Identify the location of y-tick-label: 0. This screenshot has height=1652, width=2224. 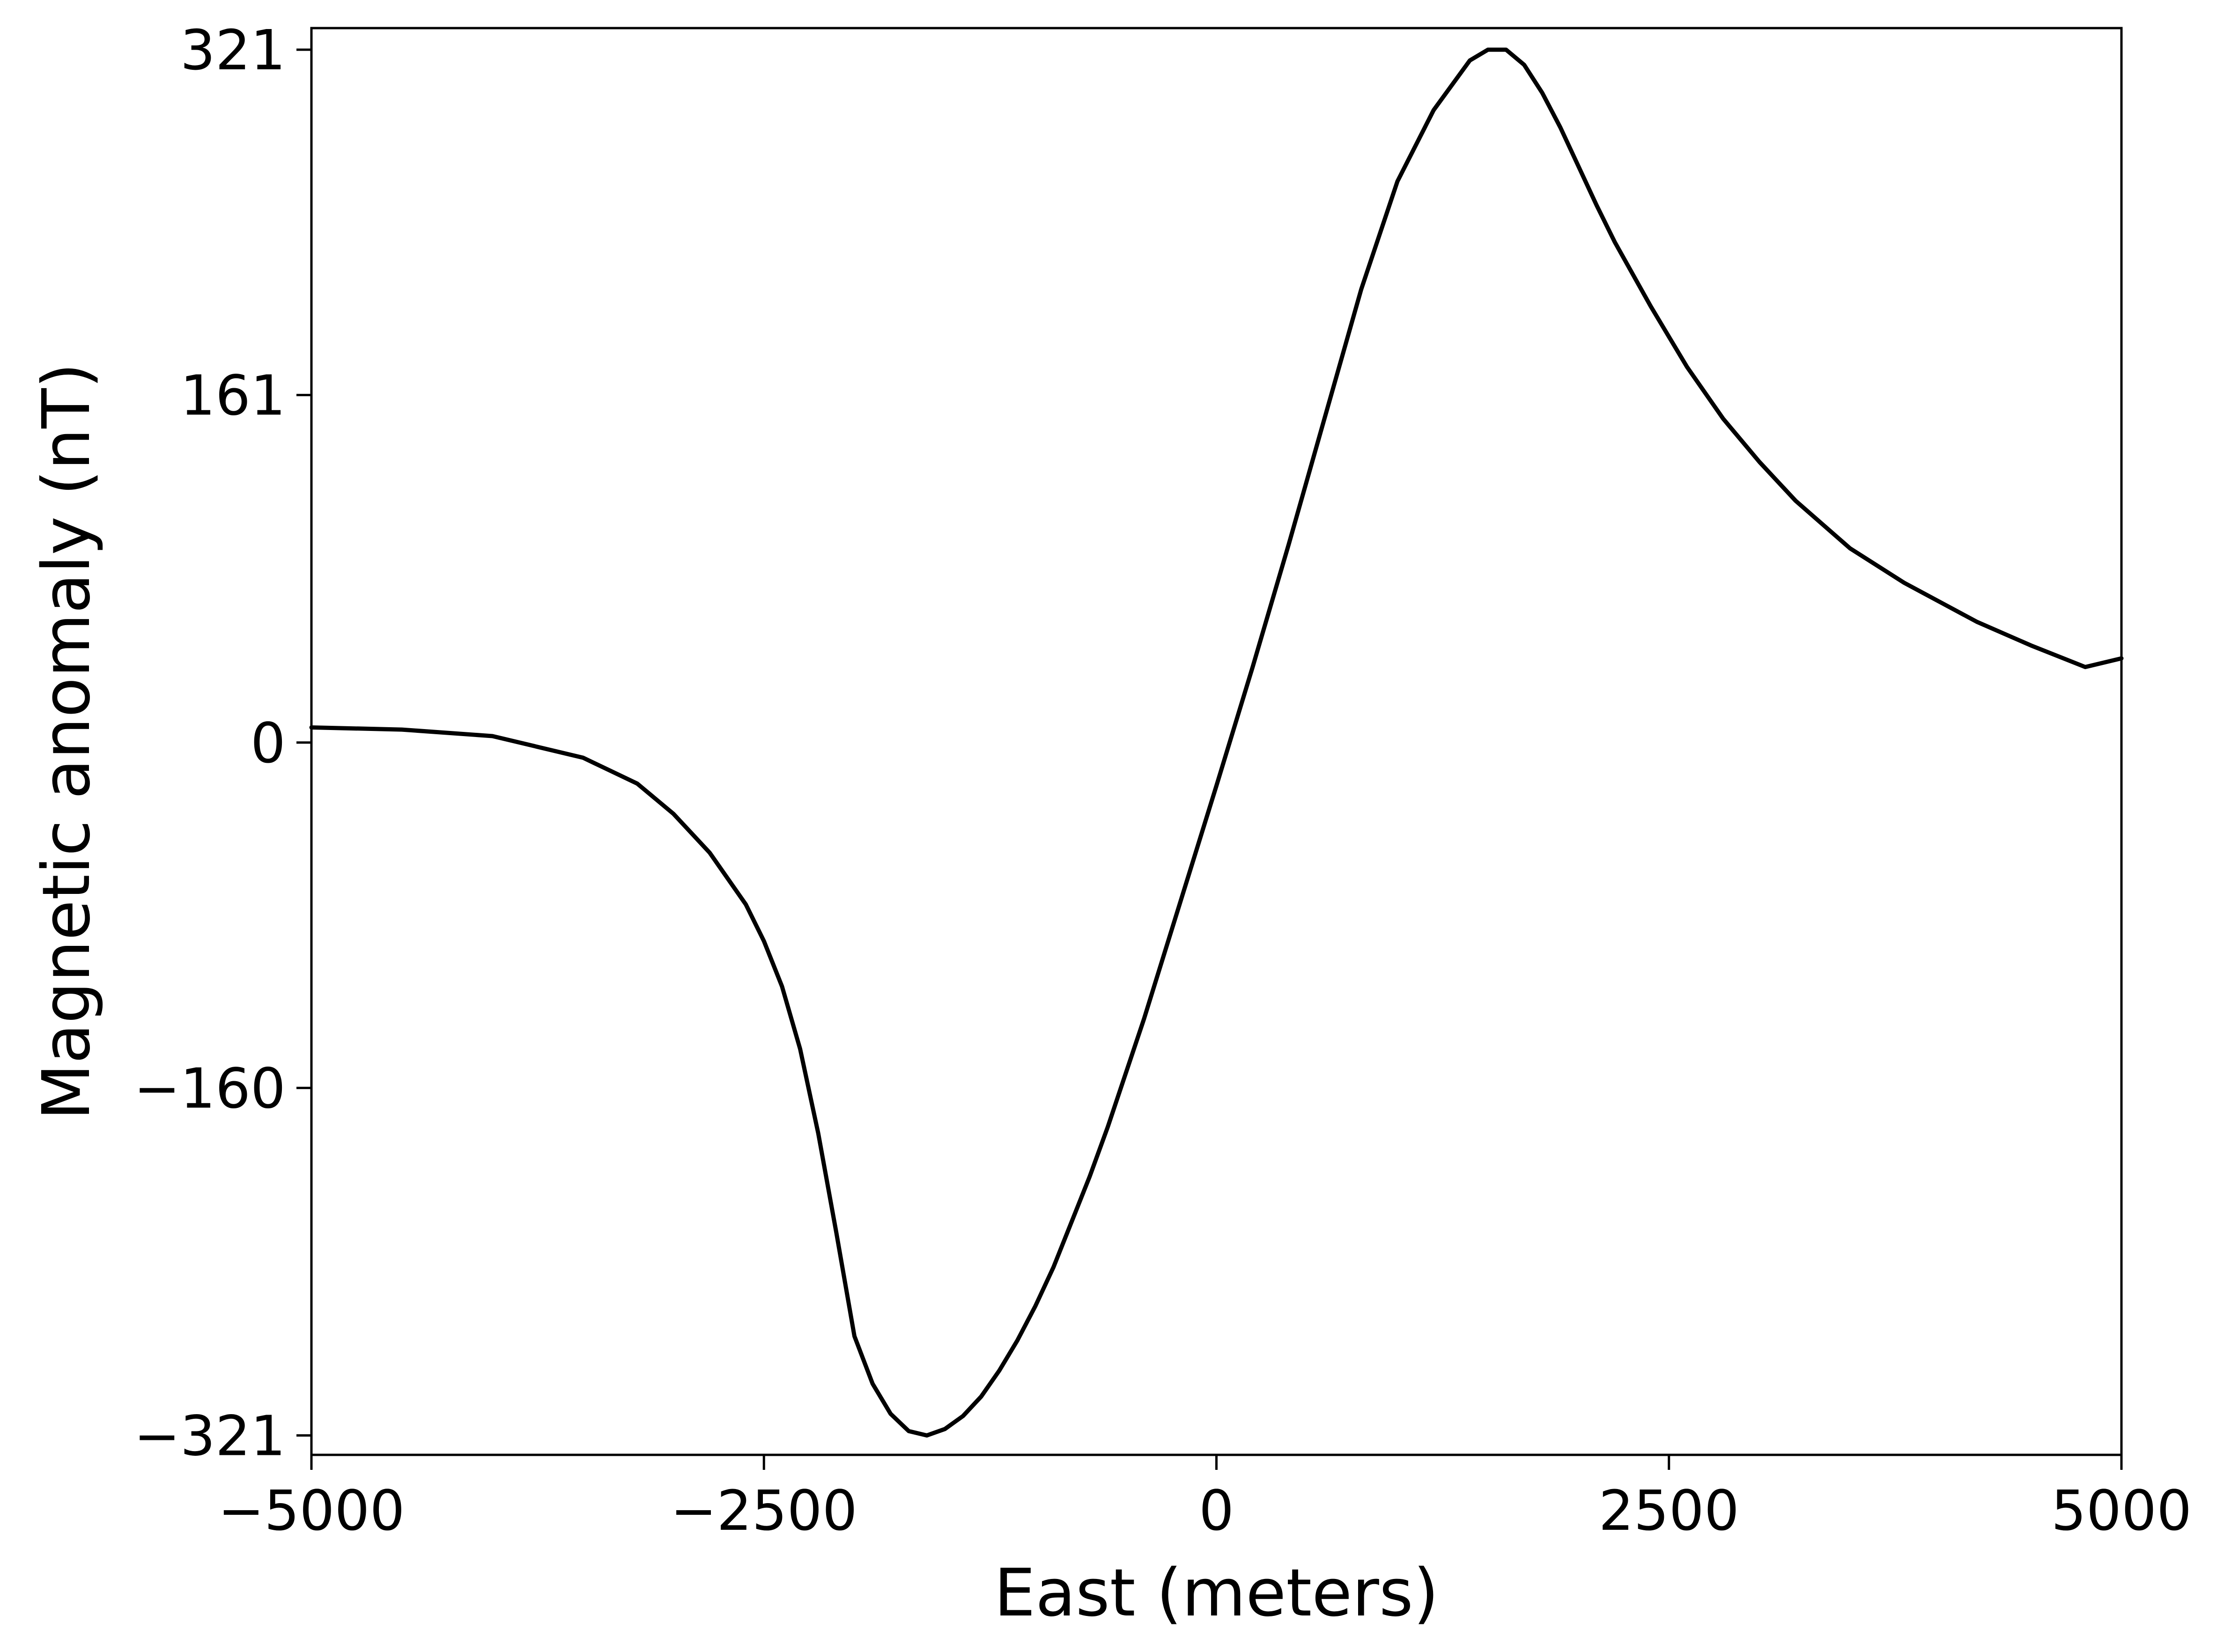
(268, 743).